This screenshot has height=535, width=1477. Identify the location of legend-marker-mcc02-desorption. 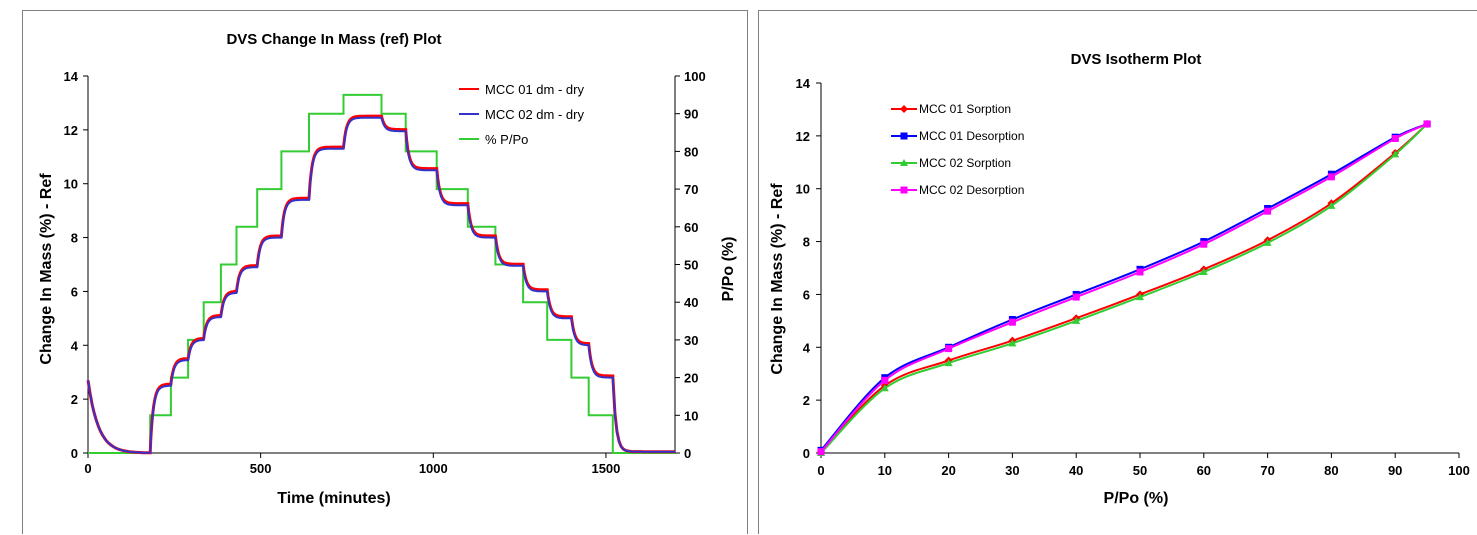
(904, 190).